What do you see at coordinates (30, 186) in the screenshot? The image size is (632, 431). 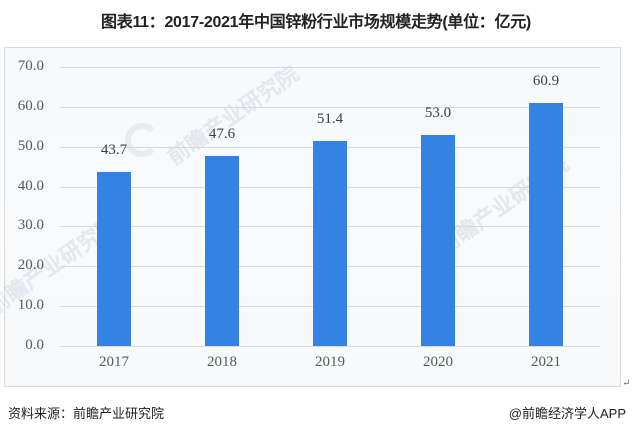 I see `y-axis-tick-label: 40.0` at bounding box center [30, 186].